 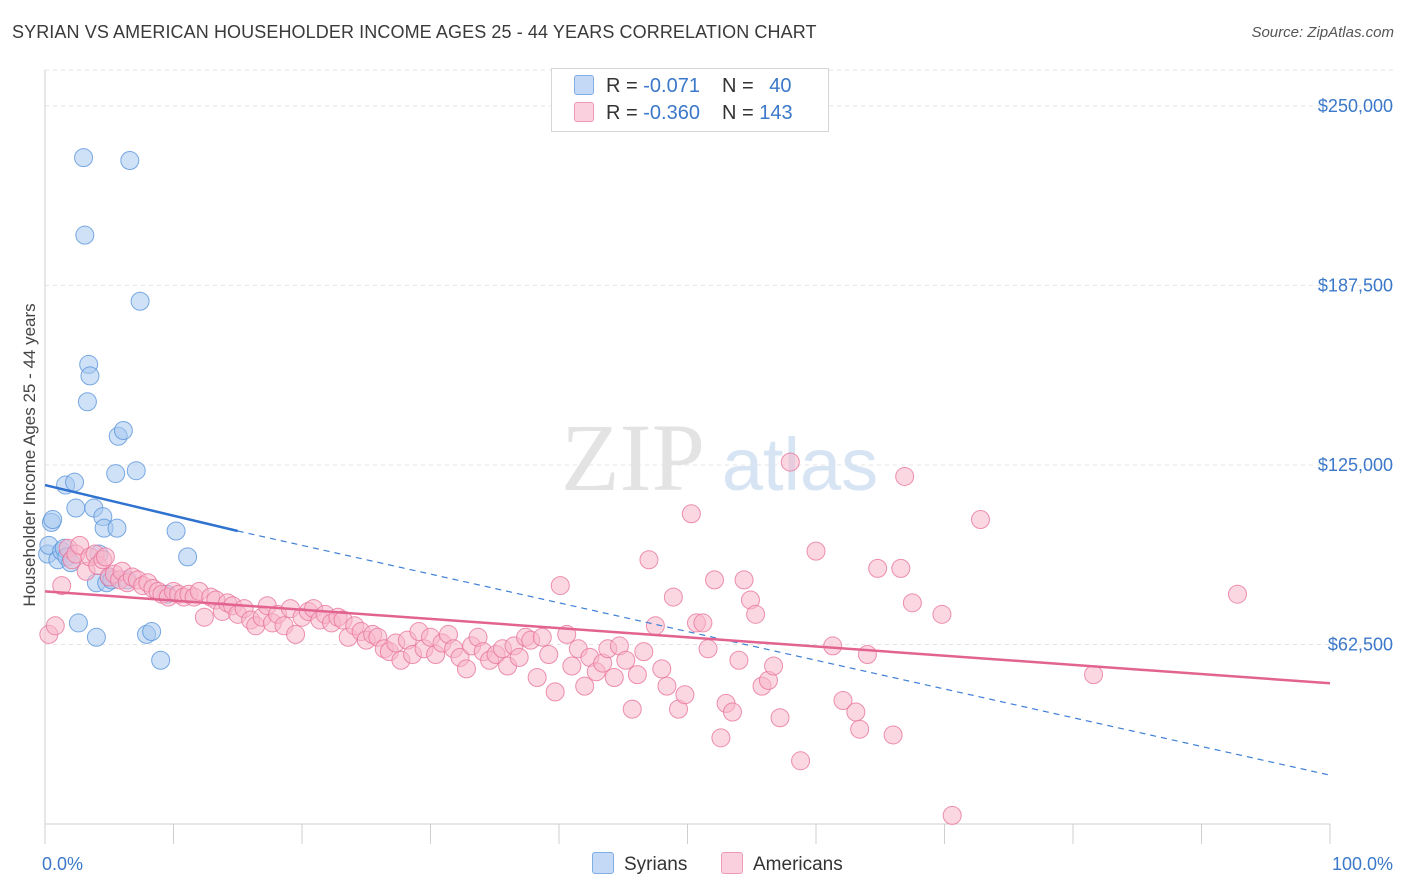 What do you see at coordinates (1322, 32) in the screenshot?
I see `source-label: Source: ZipAtlas.com` at bounding box center [1322, 32].